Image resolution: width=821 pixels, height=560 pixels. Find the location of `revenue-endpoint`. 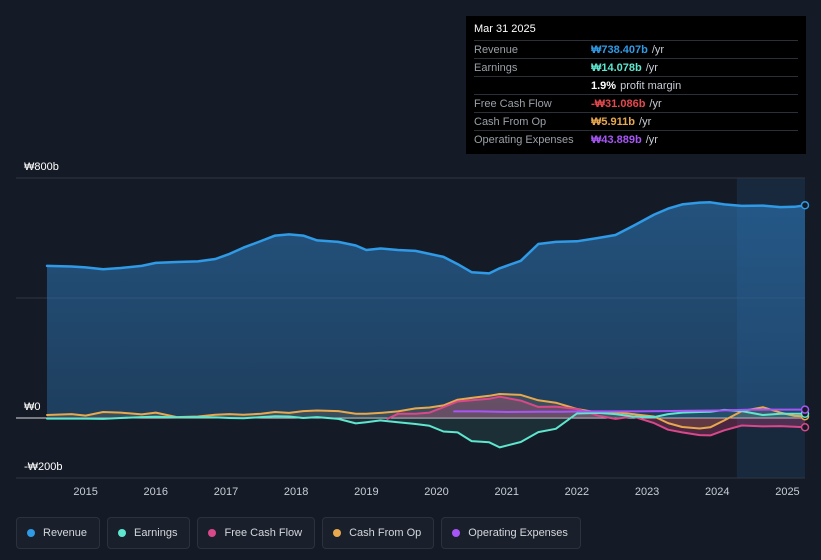

revenue-endpoint is located at coordinates (805, 205).